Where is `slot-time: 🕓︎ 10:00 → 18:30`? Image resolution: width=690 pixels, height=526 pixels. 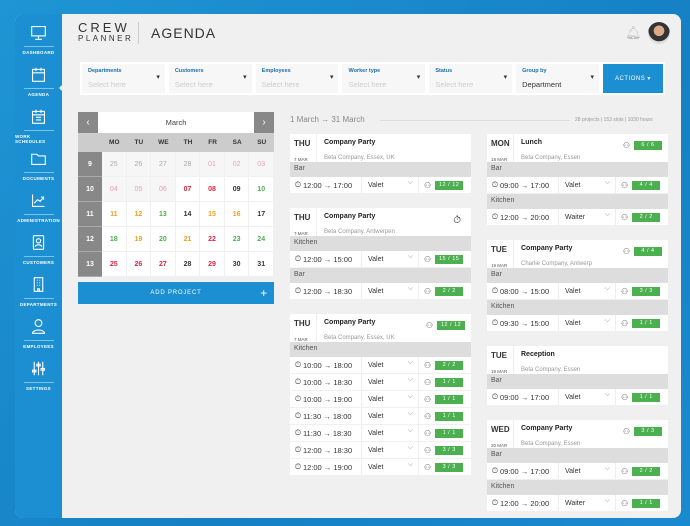 slot-time: 🕓︎ 10:00 → 18:30 is located at coordinates (326, 382).